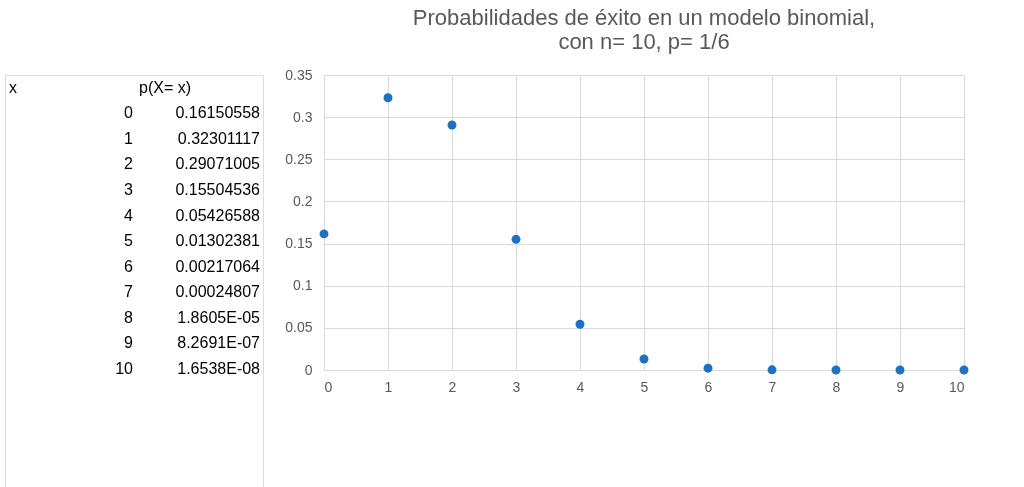 The width and height of the screenshot is (1024, 487). Describe the element at coordinates (218, 113) in the screenshot. I see `text: 0.16150558` at that location.